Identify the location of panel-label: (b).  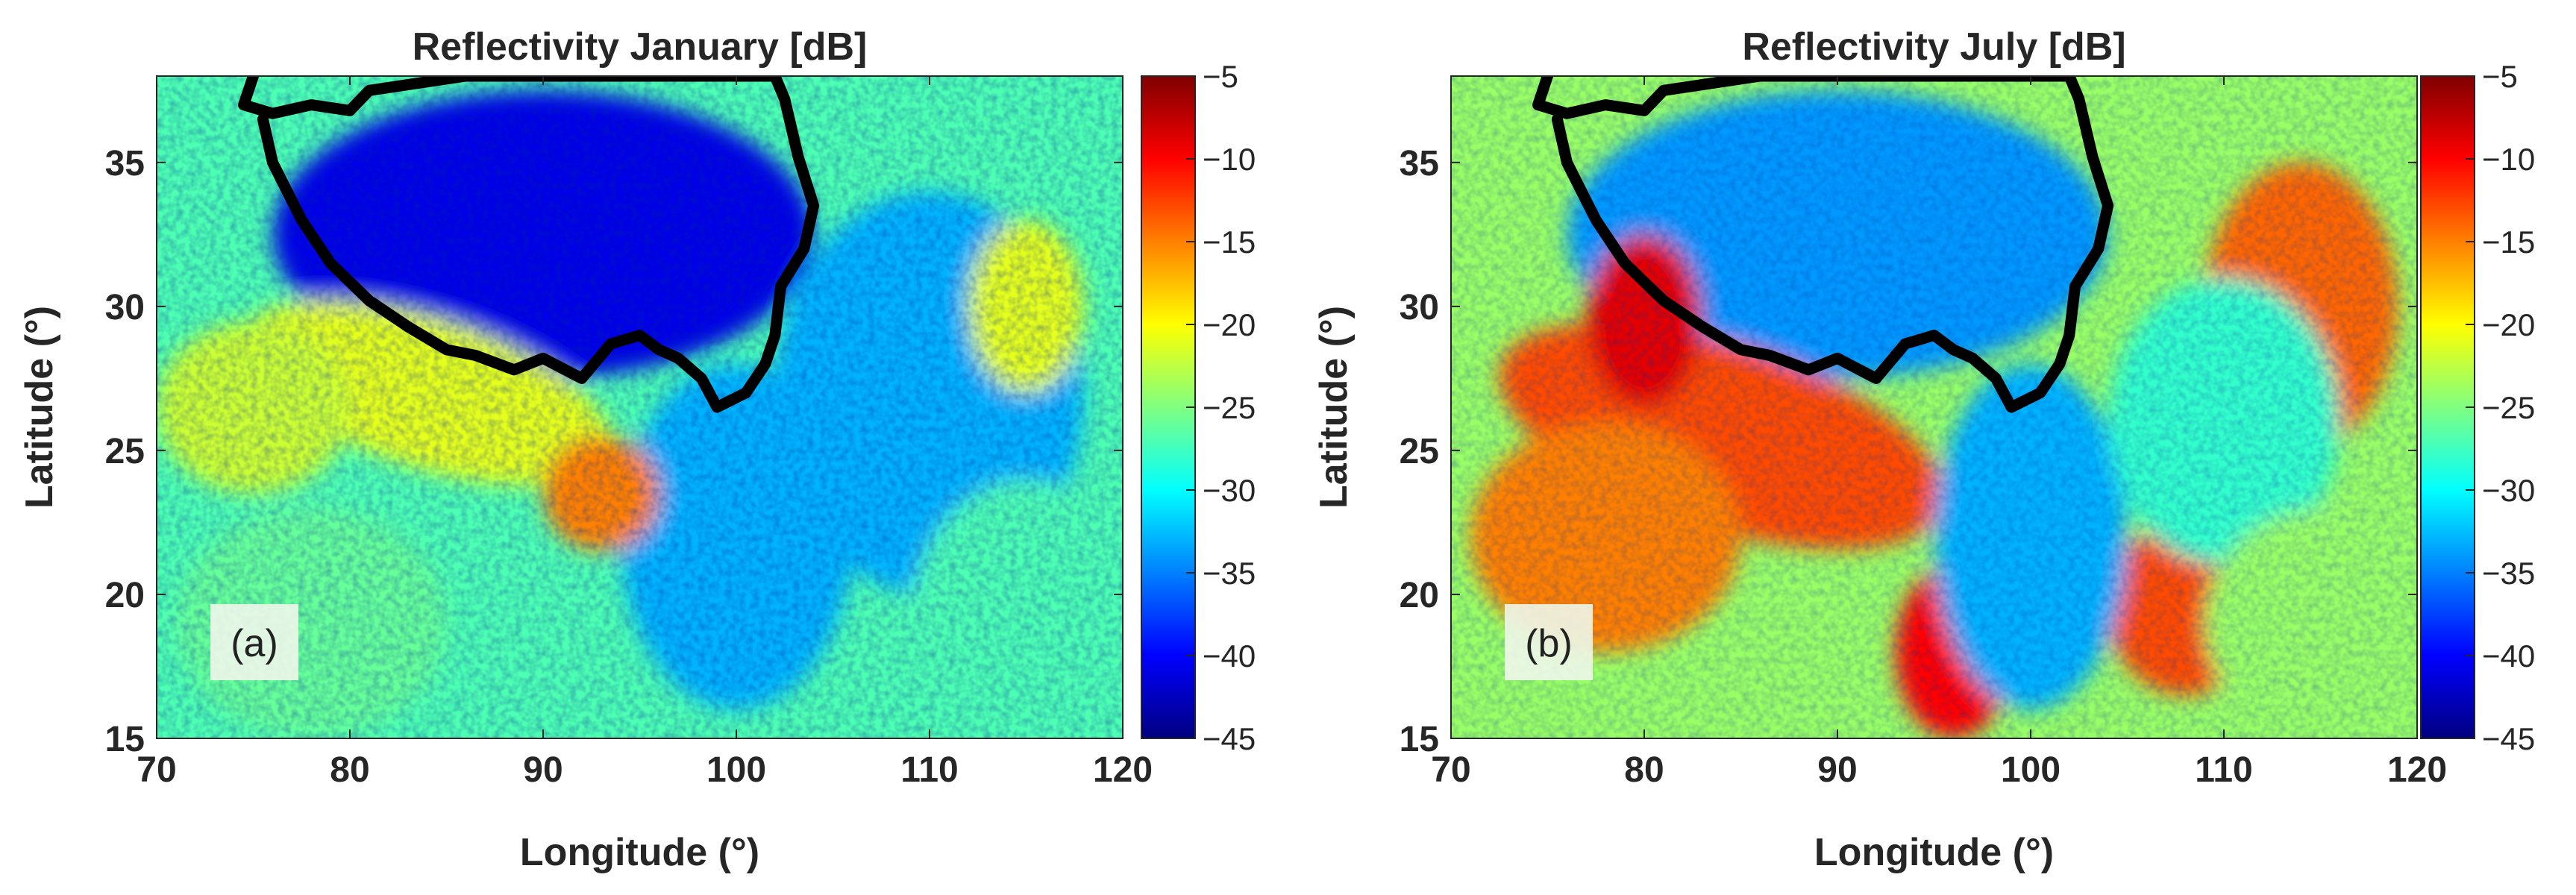
(1549, 643).